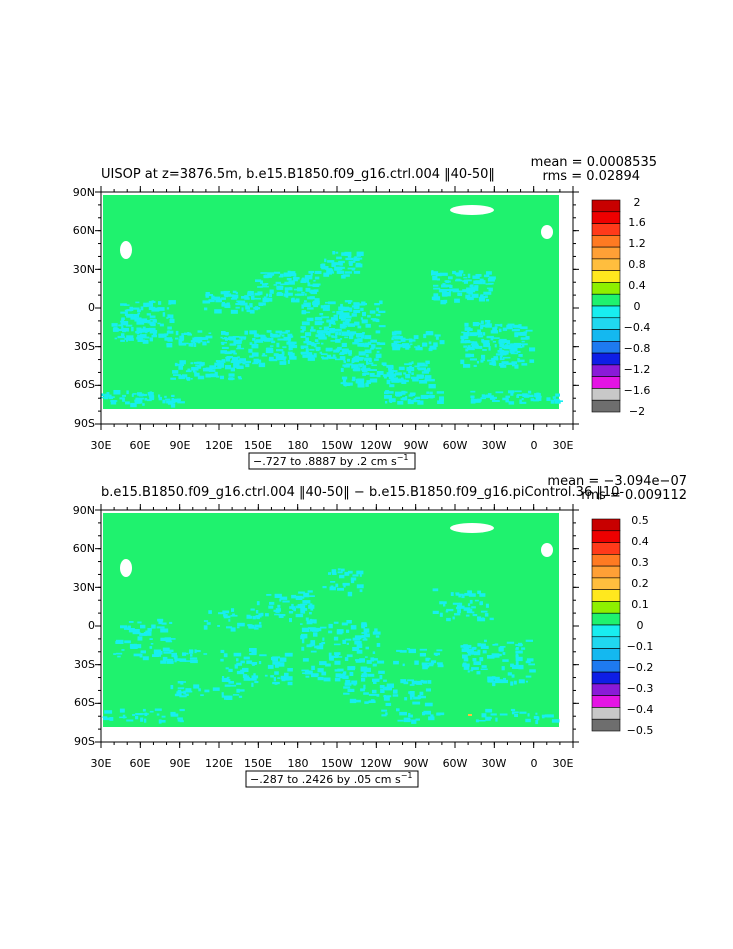  Describe the element at coordinates (472, 528) in the screenshot. I see `panel-bottom-missing-arctic` at that location.